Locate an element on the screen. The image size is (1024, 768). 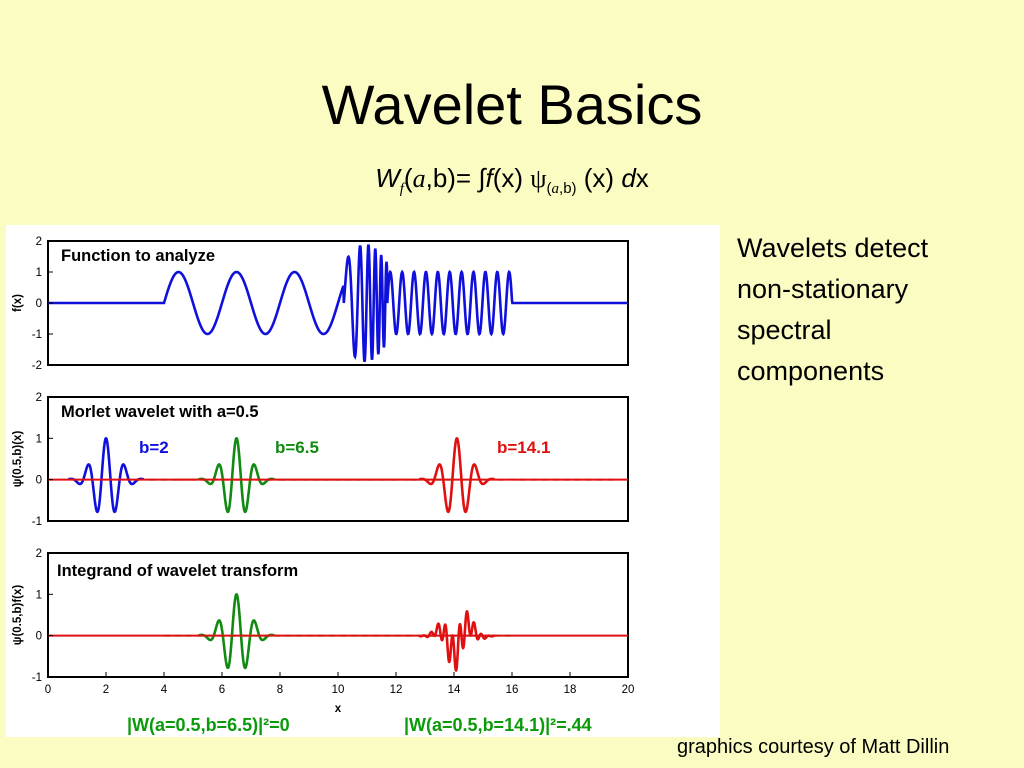
side-text-line-3: spectral is located at coordinates (784, 330).